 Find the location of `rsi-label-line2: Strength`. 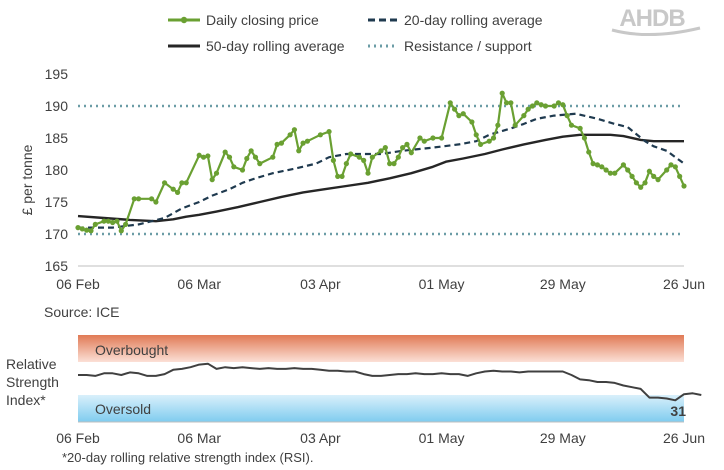

rsi-label-line2: Strength is located at coordinates (32, 382).